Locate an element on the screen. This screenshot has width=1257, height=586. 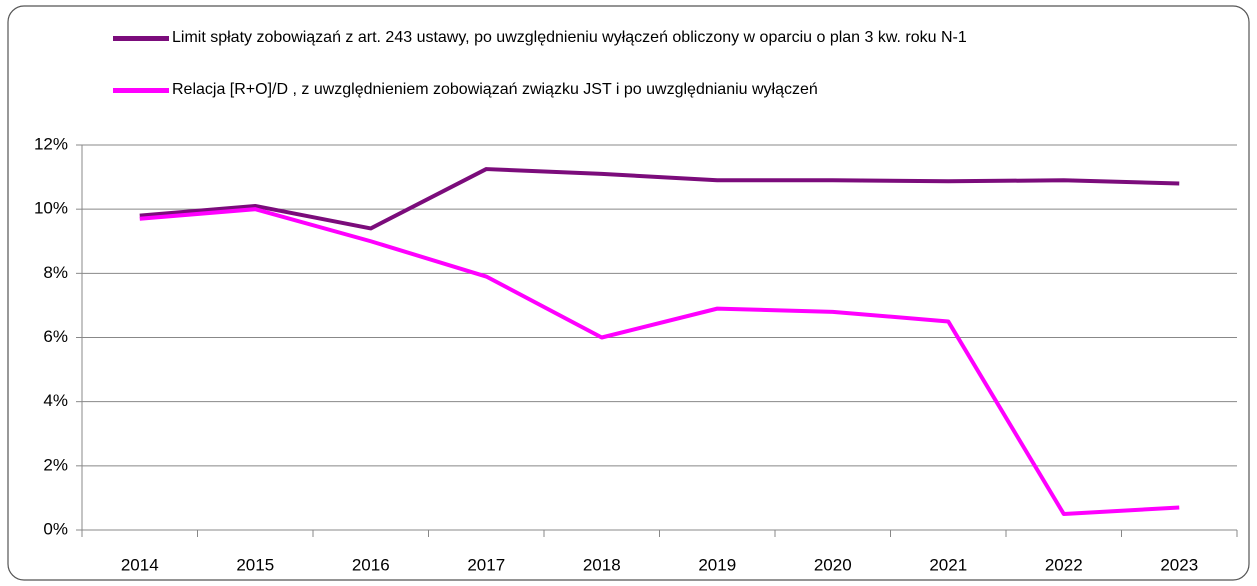
x-tick-label: 2022 is located at coordinates (1064, 564).